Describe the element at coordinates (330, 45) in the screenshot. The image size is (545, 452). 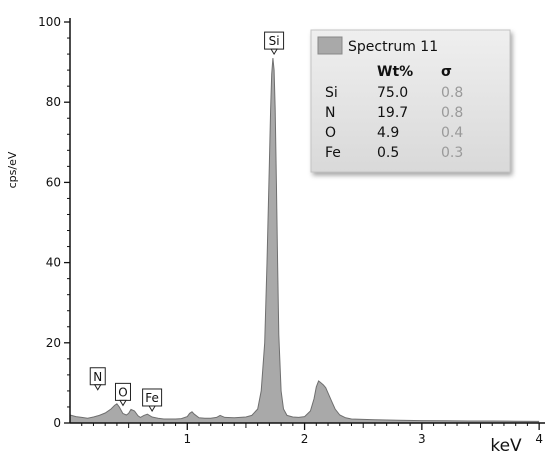
I see `legend-swatch` at that location.